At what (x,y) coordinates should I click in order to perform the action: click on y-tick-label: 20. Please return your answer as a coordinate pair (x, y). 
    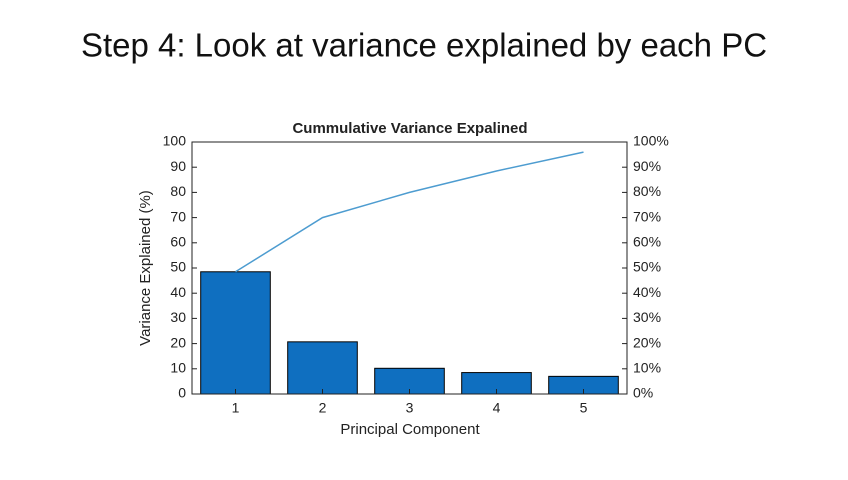
    Looking at the image, I should click on (178, 342).